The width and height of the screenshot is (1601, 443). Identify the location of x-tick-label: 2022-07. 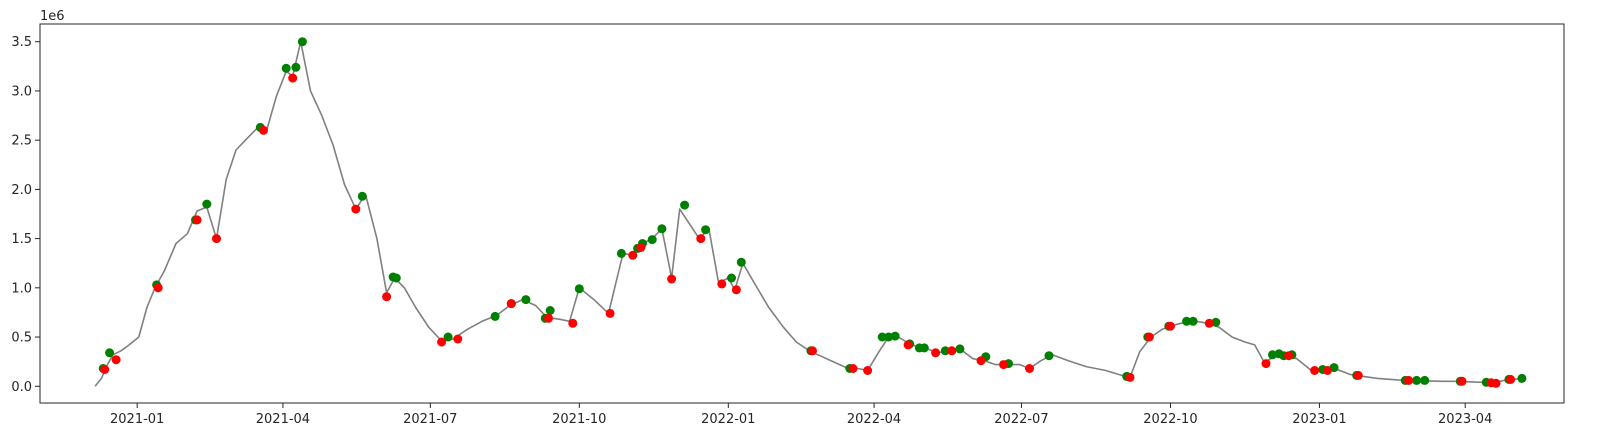
(1021, 419).